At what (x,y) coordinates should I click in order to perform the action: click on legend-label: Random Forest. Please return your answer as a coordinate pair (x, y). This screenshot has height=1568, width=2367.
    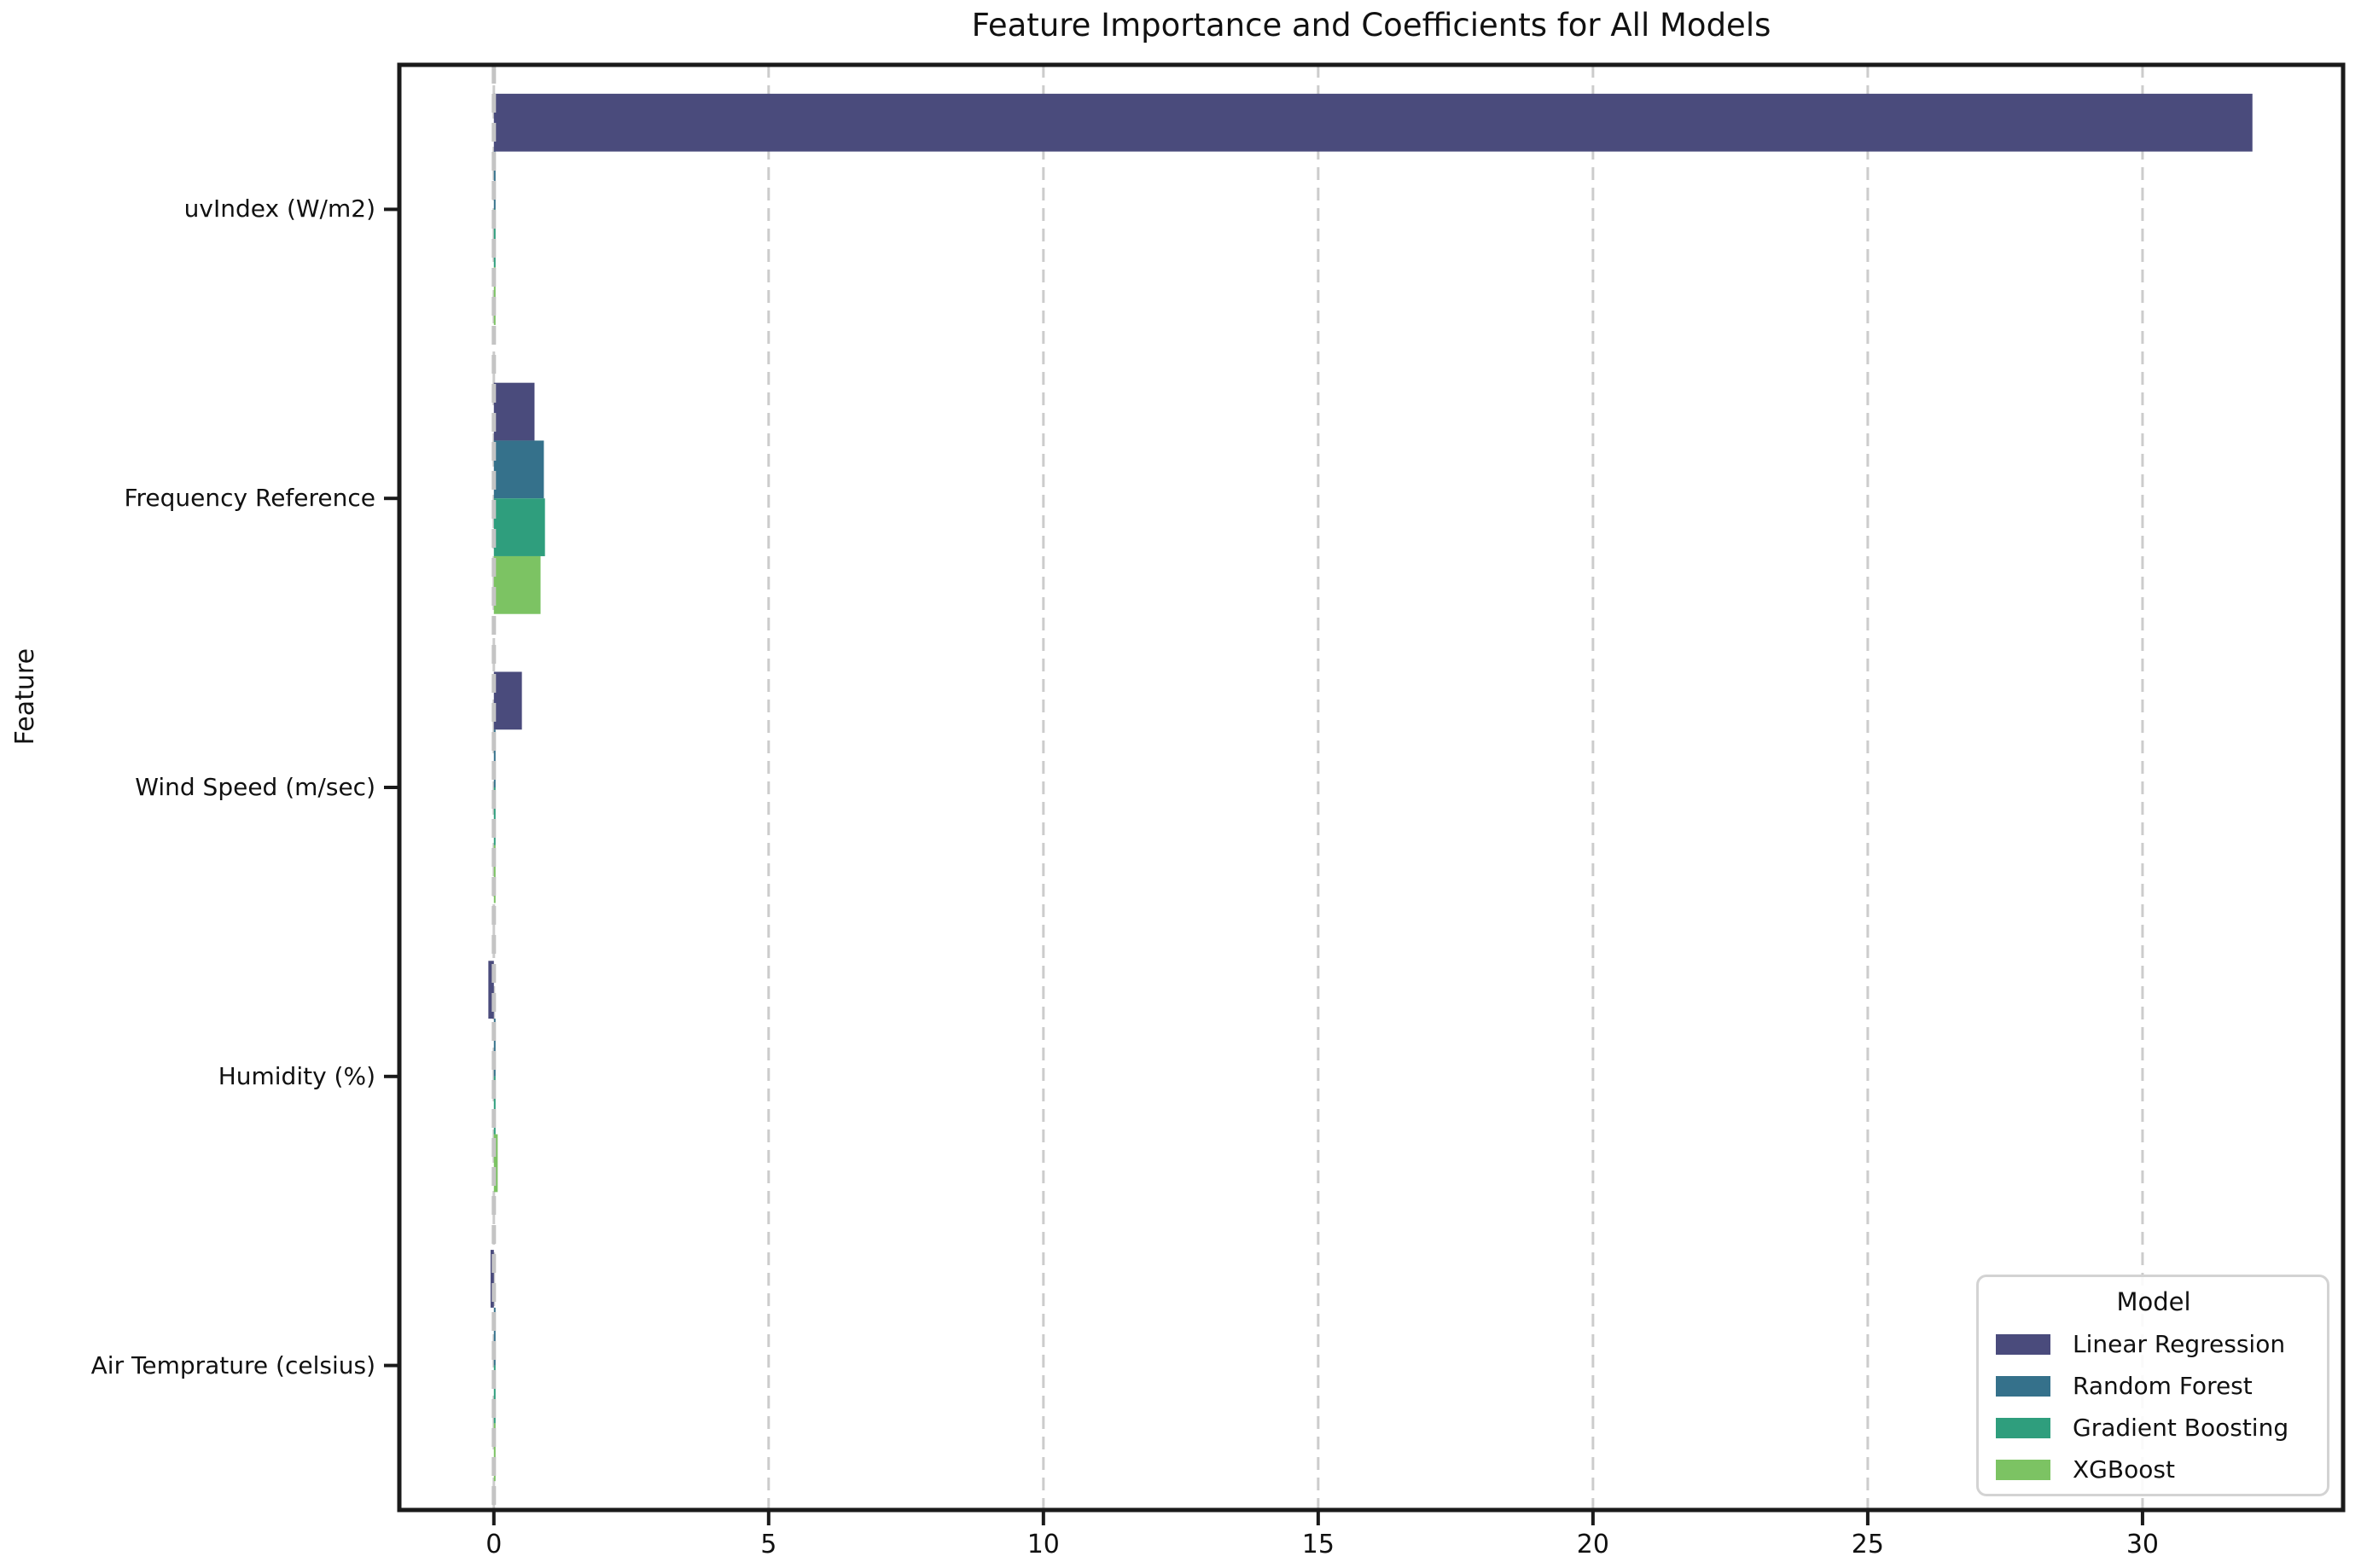
    Looking at the image, I should click on (2163, 1386).